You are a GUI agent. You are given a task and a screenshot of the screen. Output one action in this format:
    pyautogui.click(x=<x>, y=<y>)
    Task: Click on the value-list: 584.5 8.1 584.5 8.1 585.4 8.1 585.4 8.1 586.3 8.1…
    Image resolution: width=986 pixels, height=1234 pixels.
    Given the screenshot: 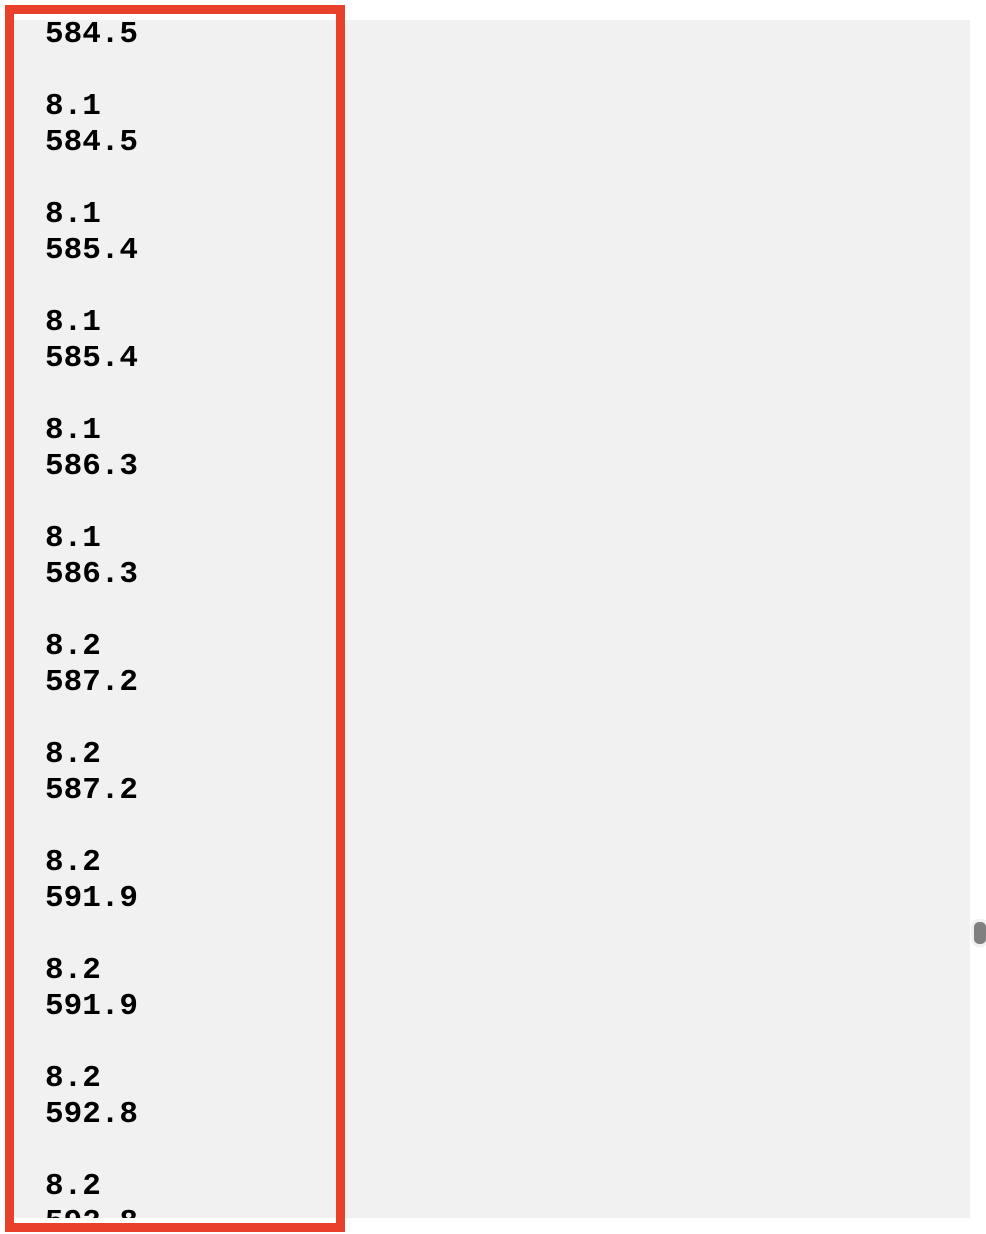 What is the action you would take?
    pyautogui.click(x=91, y=619)
    